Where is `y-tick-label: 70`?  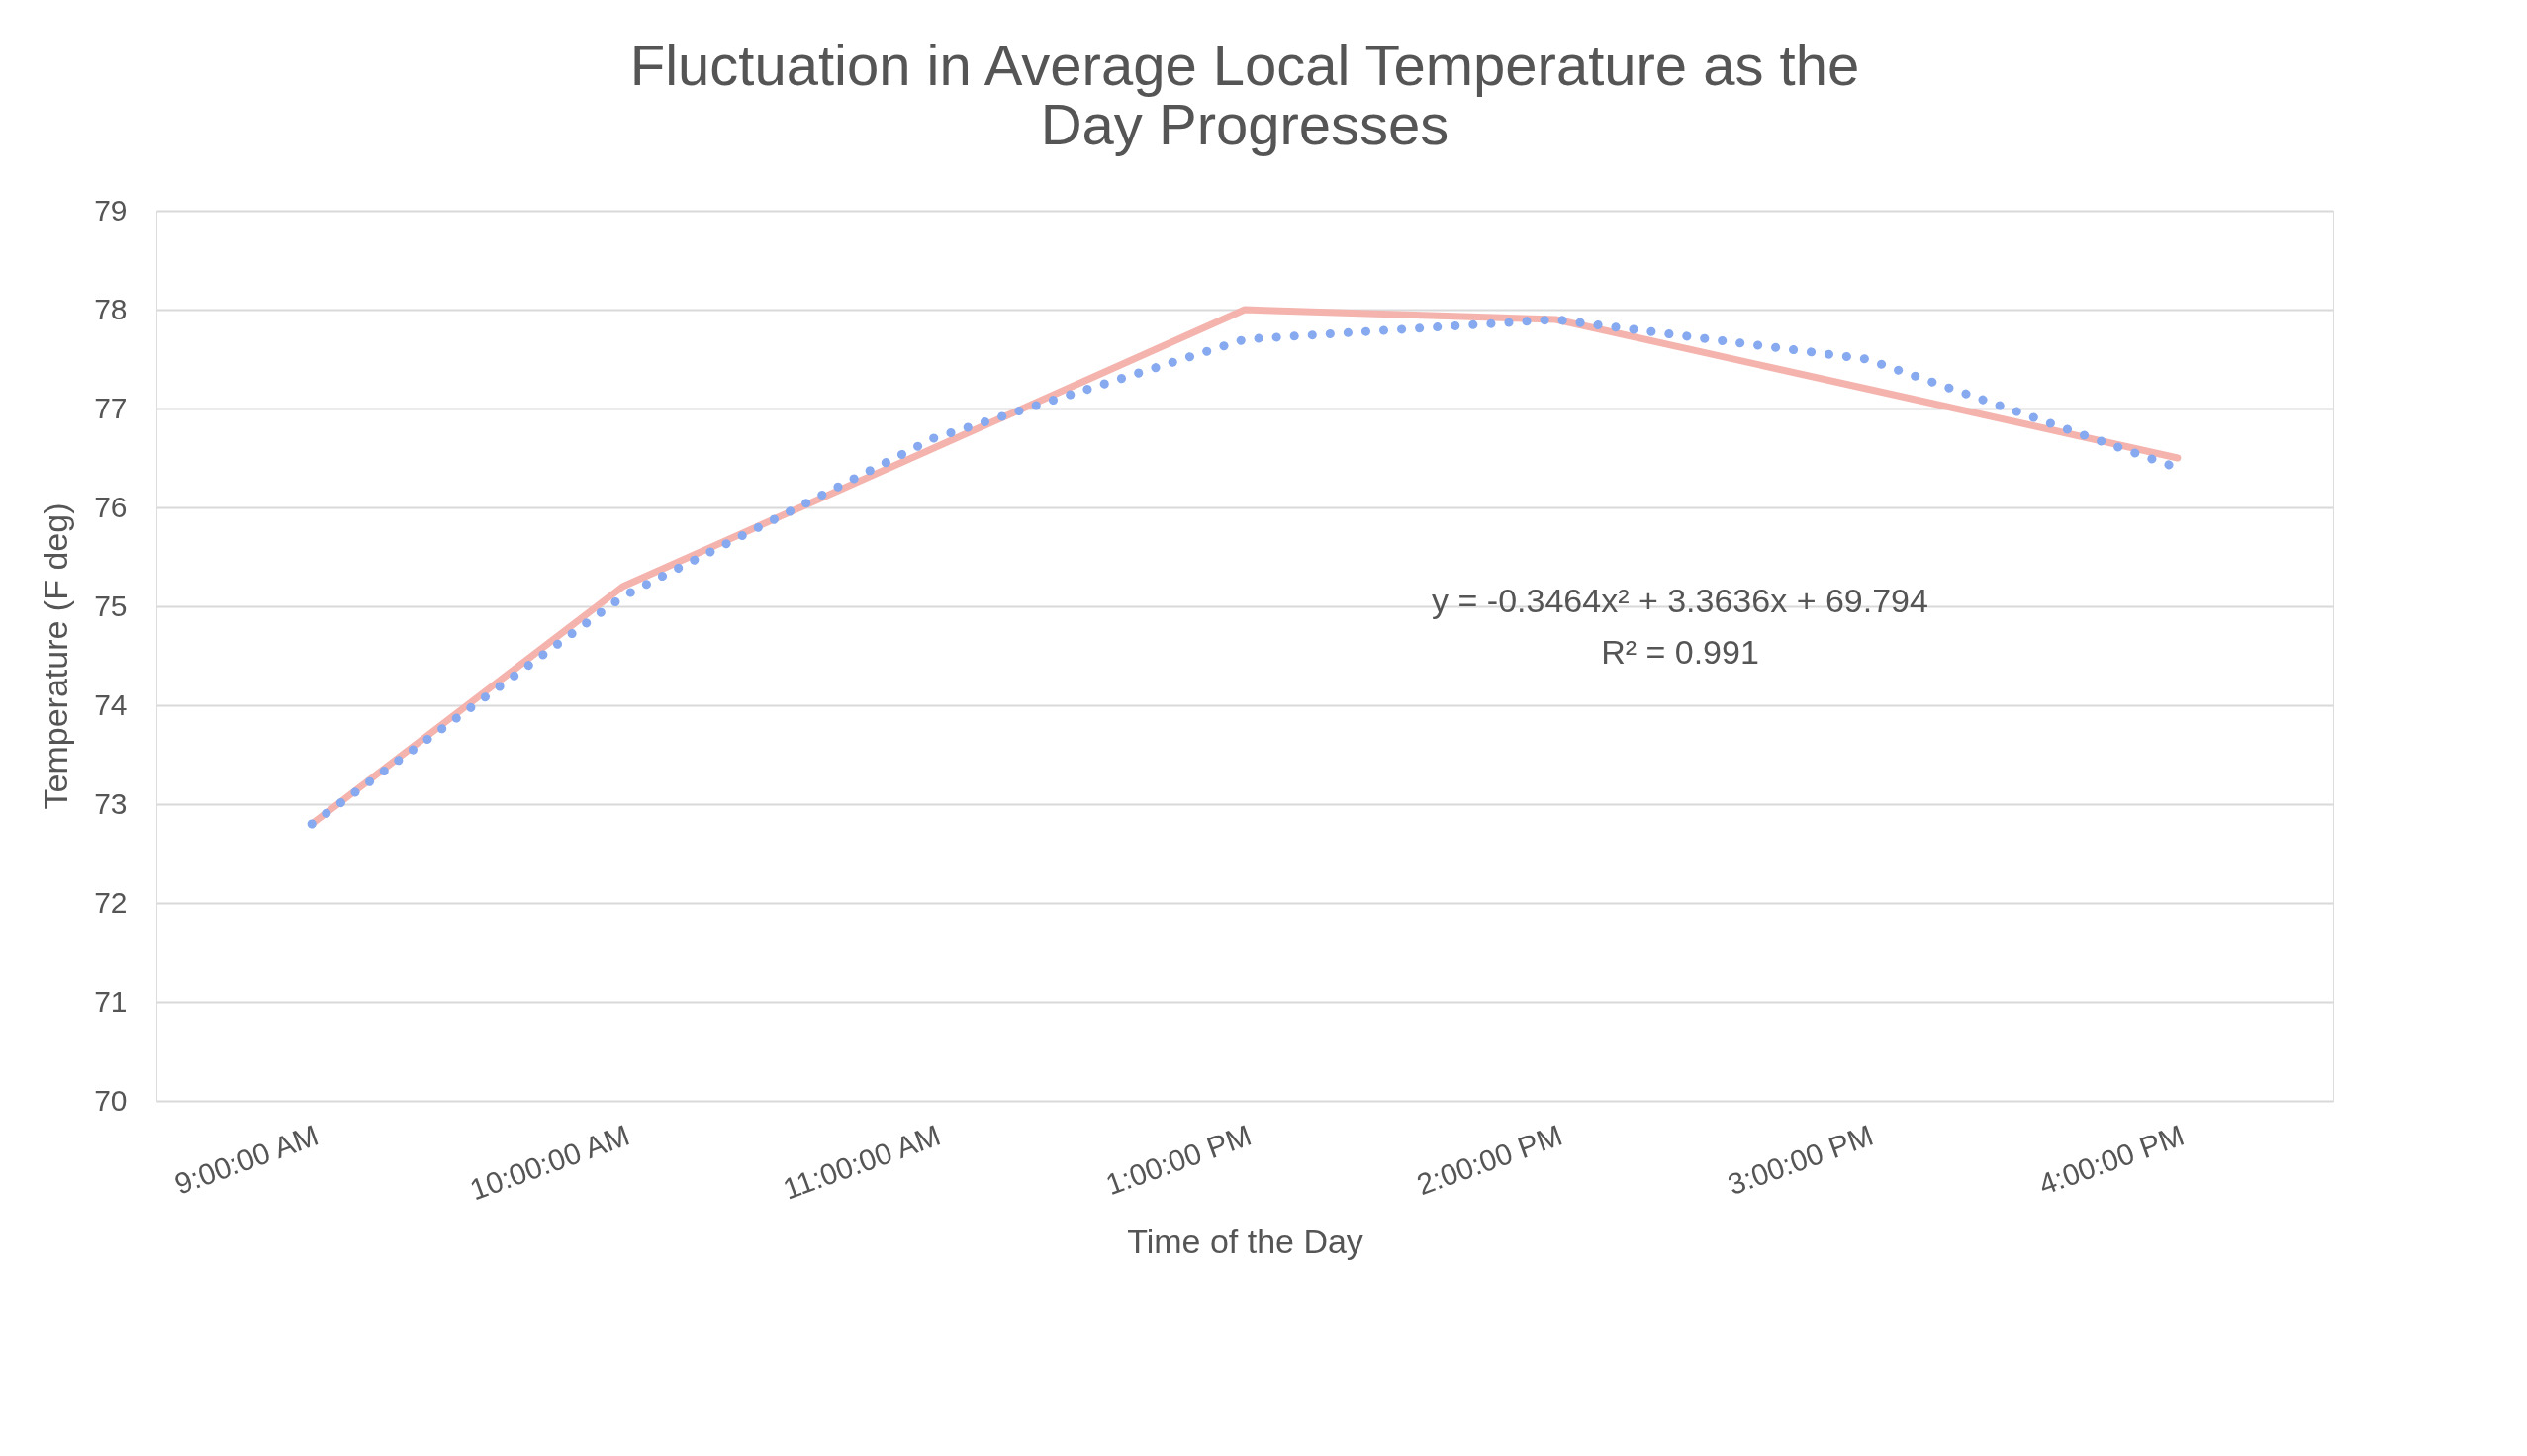
y-tick-label: 70 is located at coordinates (111, 1100).